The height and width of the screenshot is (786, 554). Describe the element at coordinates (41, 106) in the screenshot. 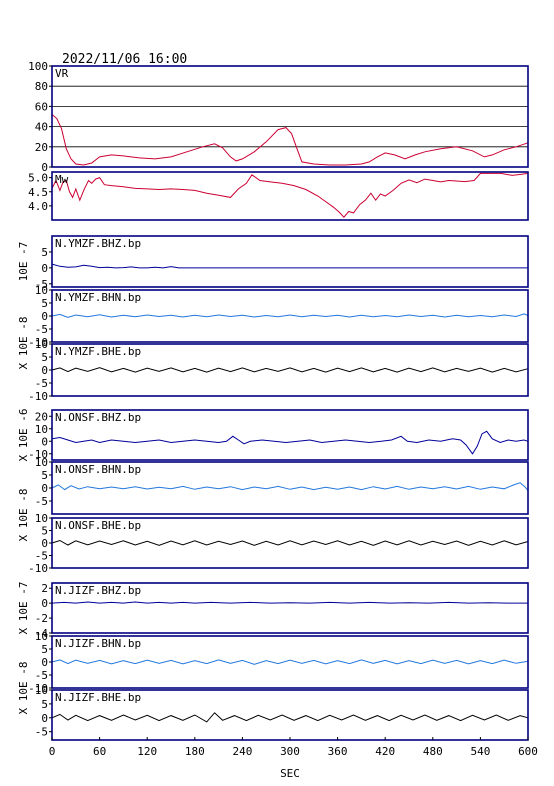

I see `y-tick-label: 60` at that location.